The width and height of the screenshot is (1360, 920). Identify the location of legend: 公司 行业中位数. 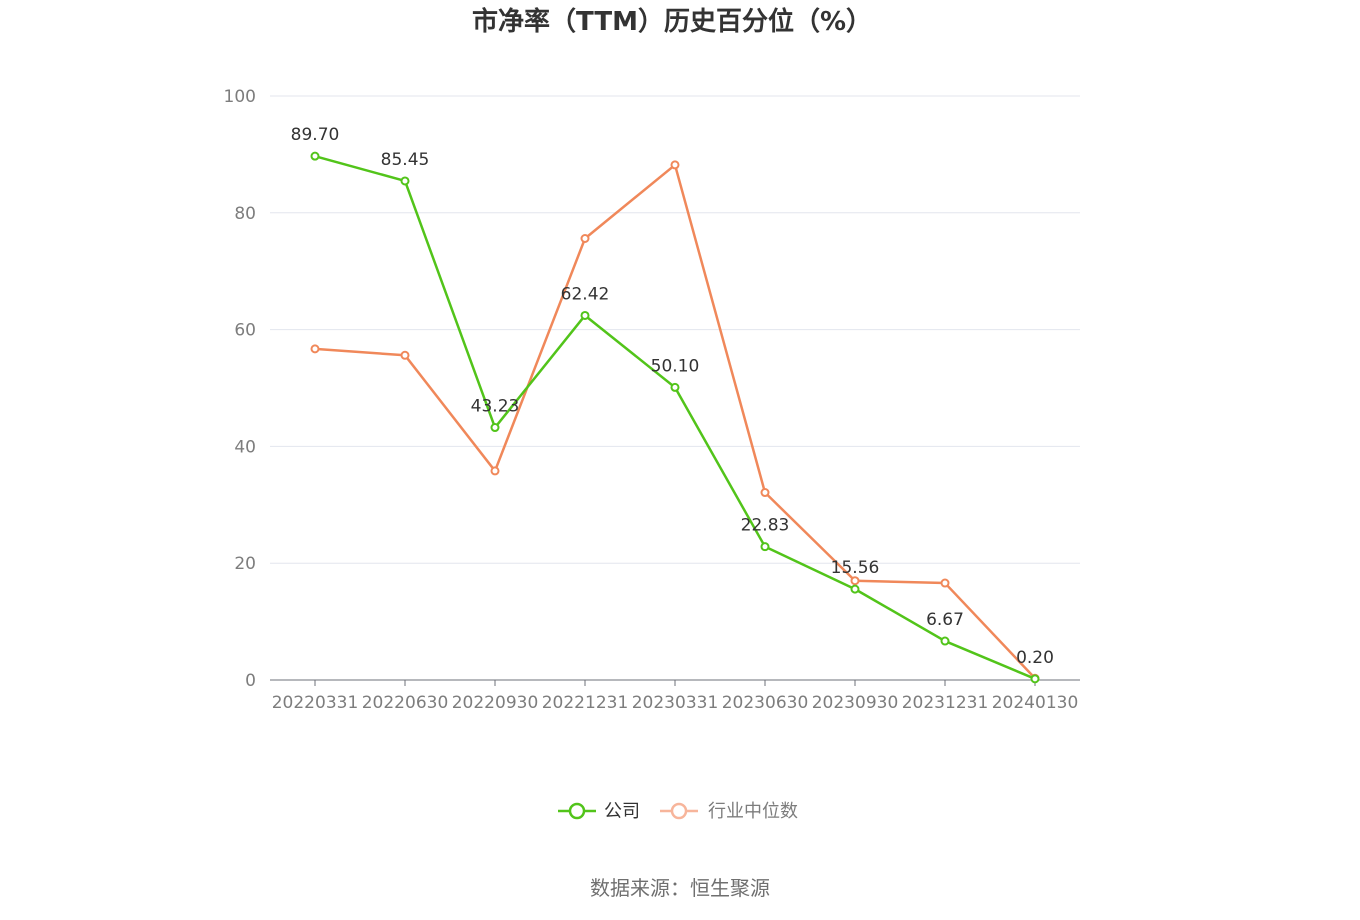
(678, 811).